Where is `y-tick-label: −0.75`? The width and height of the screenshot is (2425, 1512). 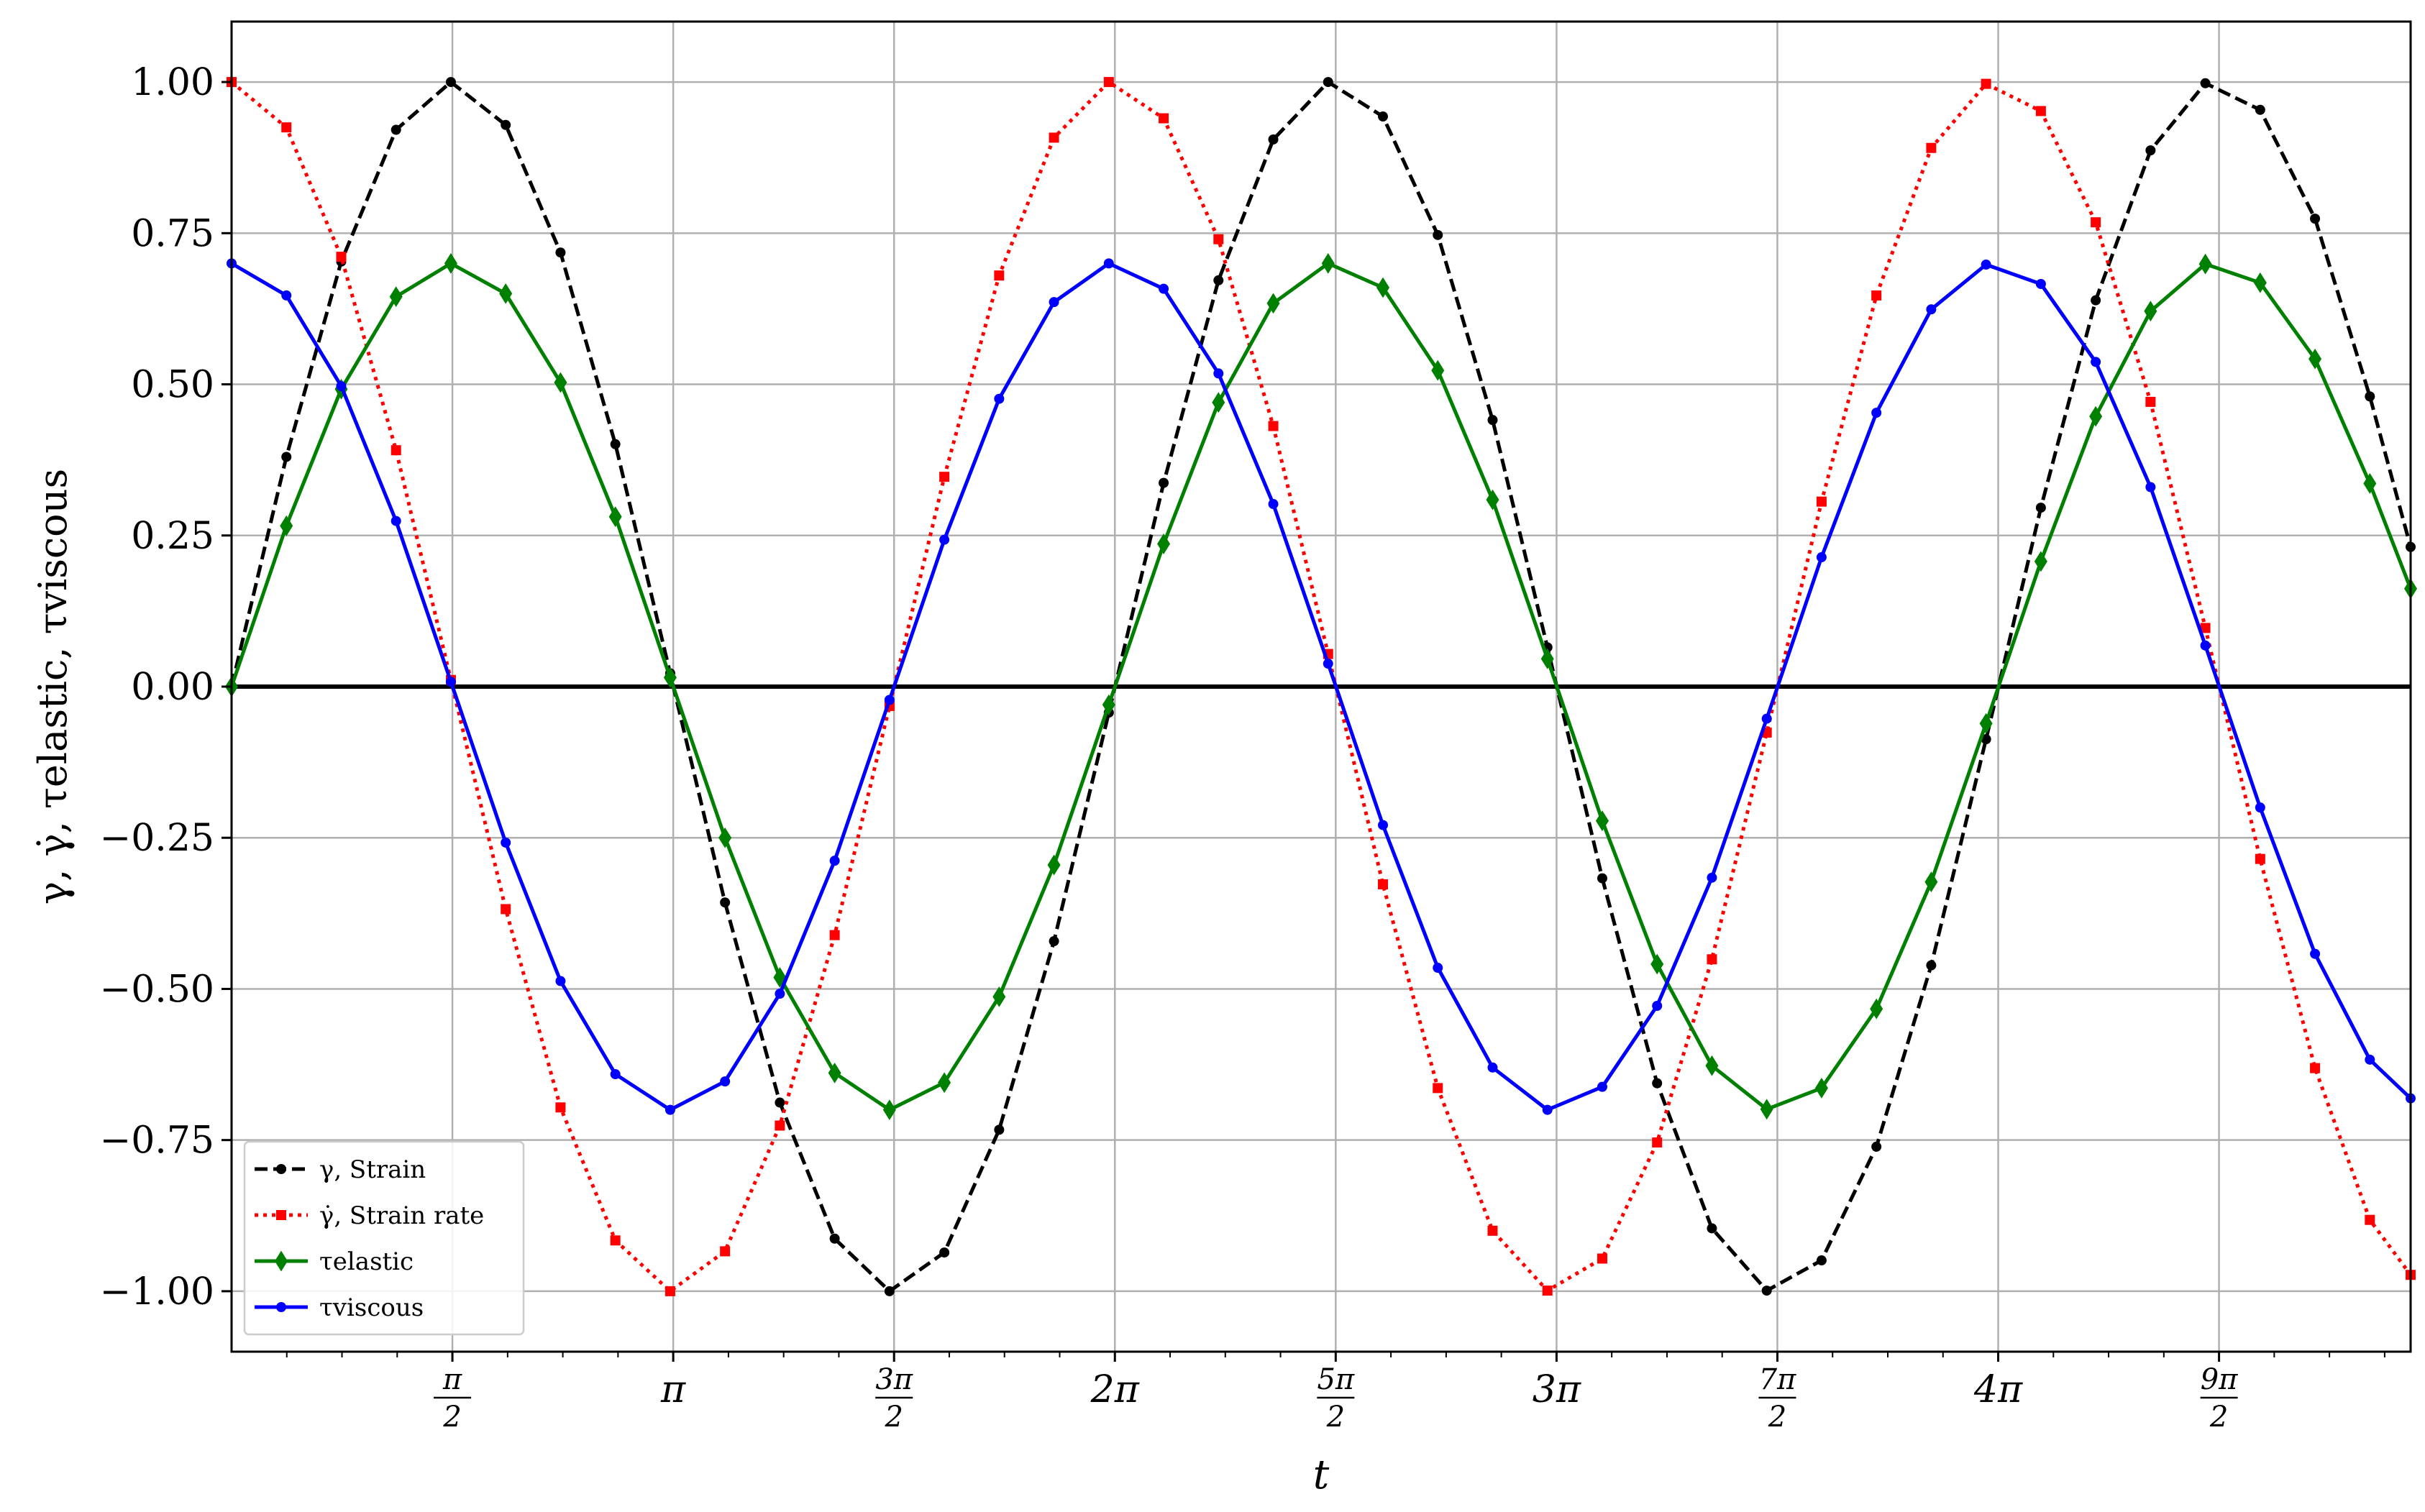 y-tick-label: −0.75 is located at coordinates (157, 1141).